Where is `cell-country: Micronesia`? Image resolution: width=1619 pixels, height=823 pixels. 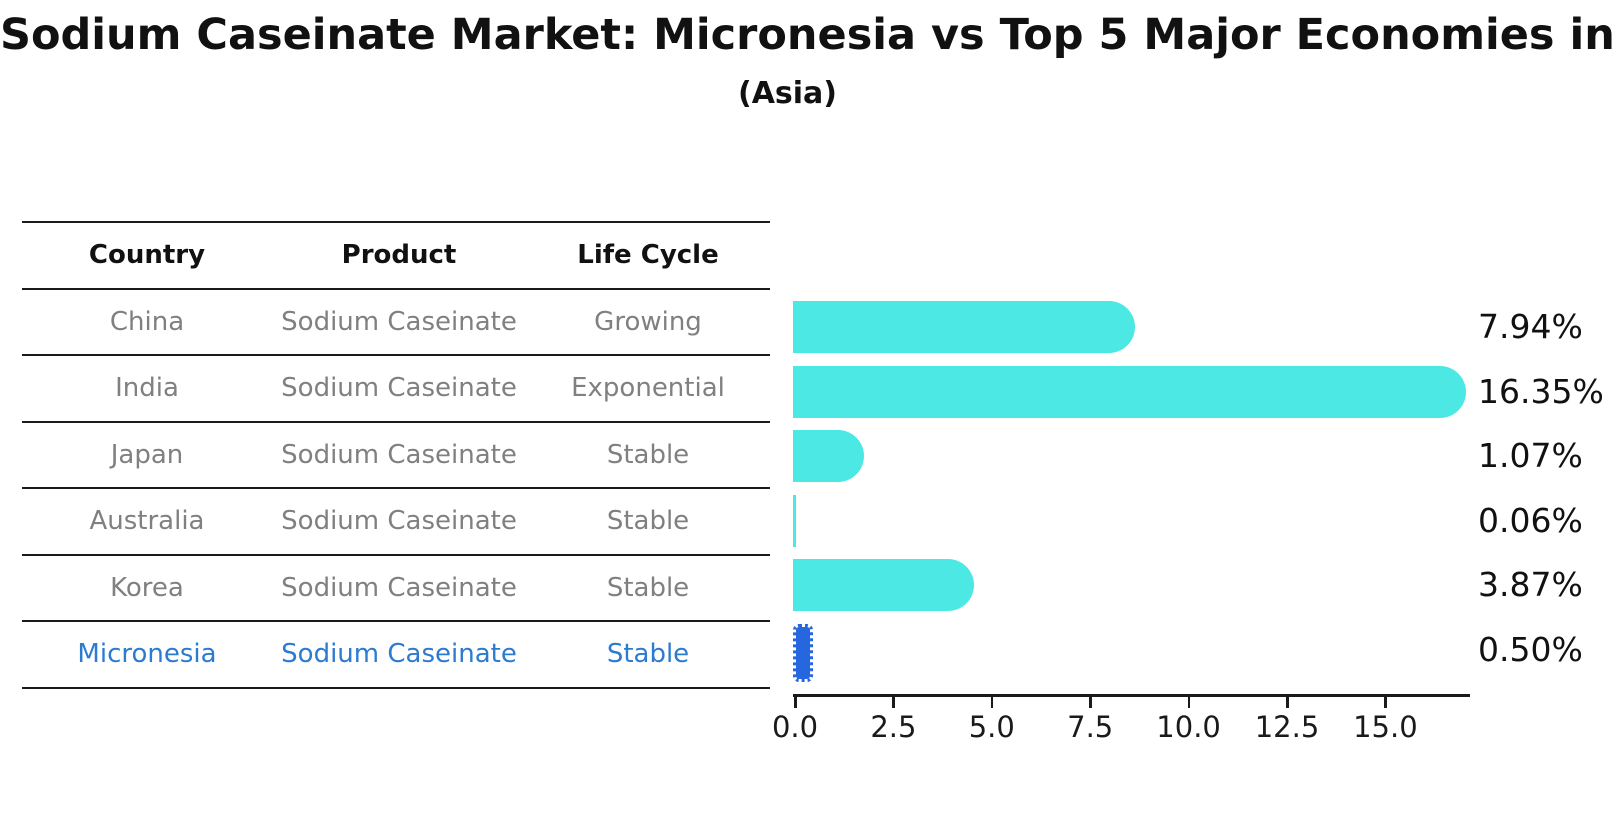 cell-country: Micronesia is located at coordinates (147, 654).